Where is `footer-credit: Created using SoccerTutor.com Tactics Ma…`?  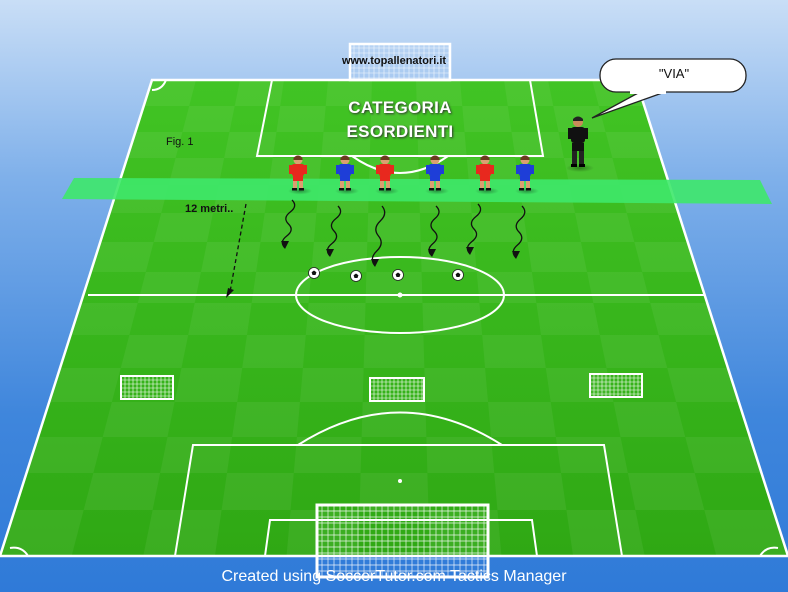
footer-credit: Created using SoccerTutor.com Tactics Ma… is located at coordinates (394, 576).